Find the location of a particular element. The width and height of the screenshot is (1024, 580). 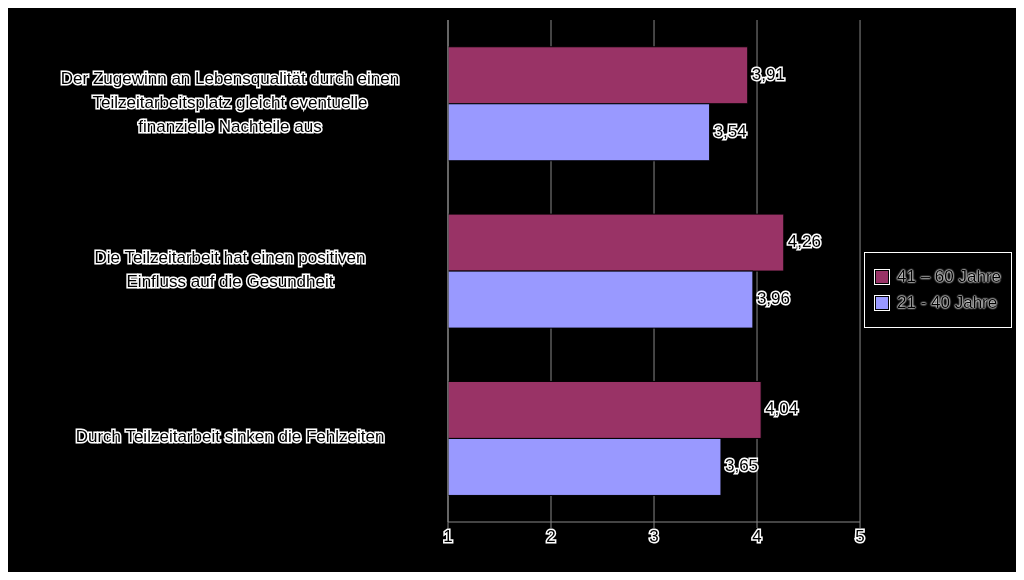

y-tick-label: Durch Teilzeitarbeit sinken die Fehlzeiten is located at coordinates (230, 437).